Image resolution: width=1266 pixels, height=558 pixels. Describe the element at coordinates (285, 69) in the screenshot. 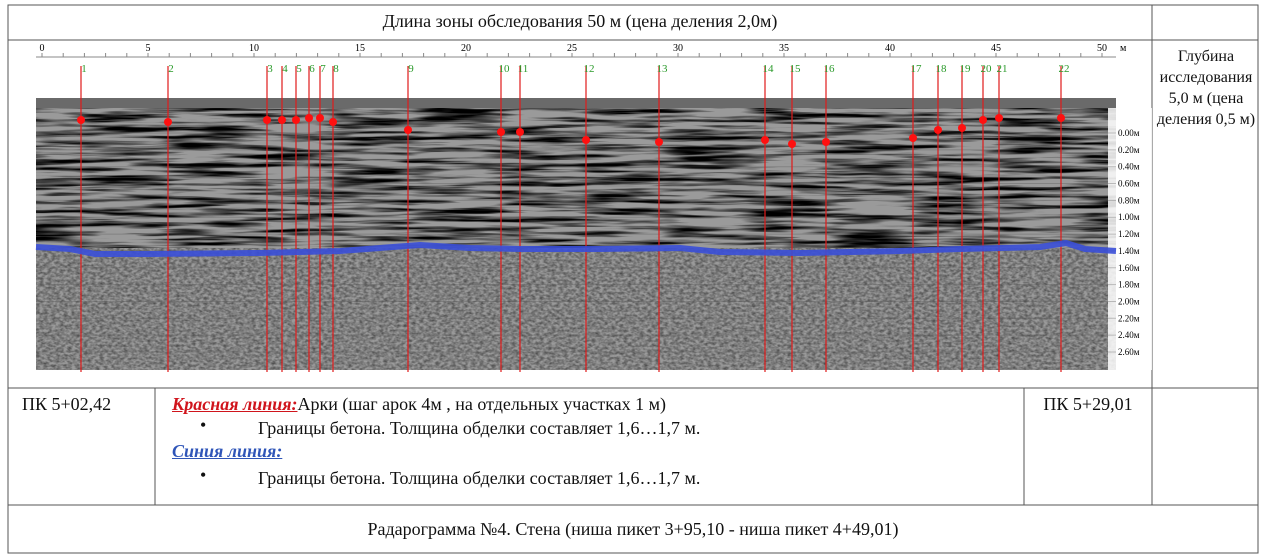

I see `marker-label: 4` at that location.